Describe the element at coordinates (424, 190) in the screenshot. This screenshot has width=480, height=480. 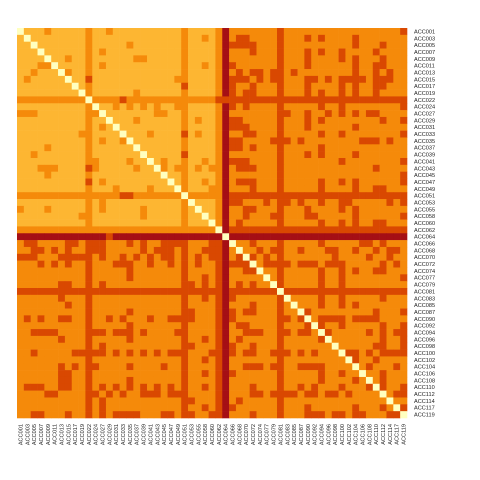
I see `row-tick-label: ACC049` at that location.